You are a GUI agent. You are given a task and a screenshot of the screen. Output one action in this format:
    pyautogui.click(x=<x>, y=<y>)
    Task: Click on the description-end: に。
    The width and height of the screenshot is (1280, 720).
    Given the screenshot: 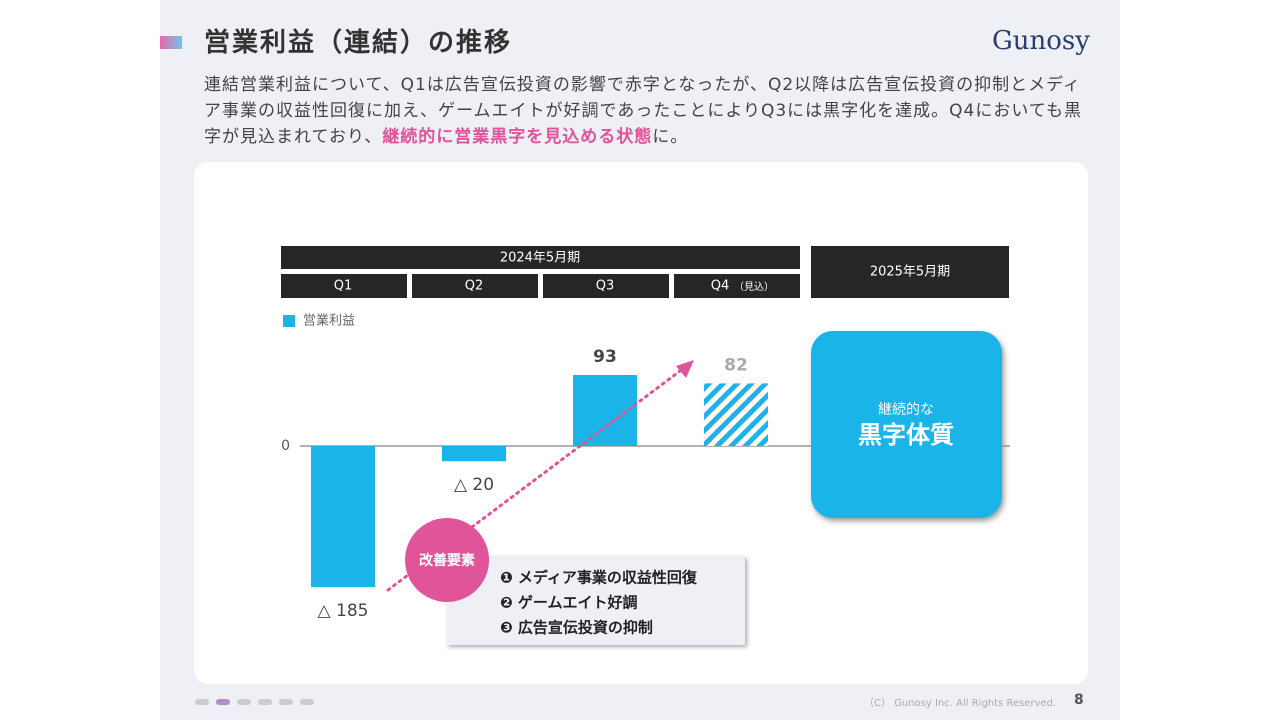 What is the action you would take?
    pyautogui.click(x=670, y=137)
    